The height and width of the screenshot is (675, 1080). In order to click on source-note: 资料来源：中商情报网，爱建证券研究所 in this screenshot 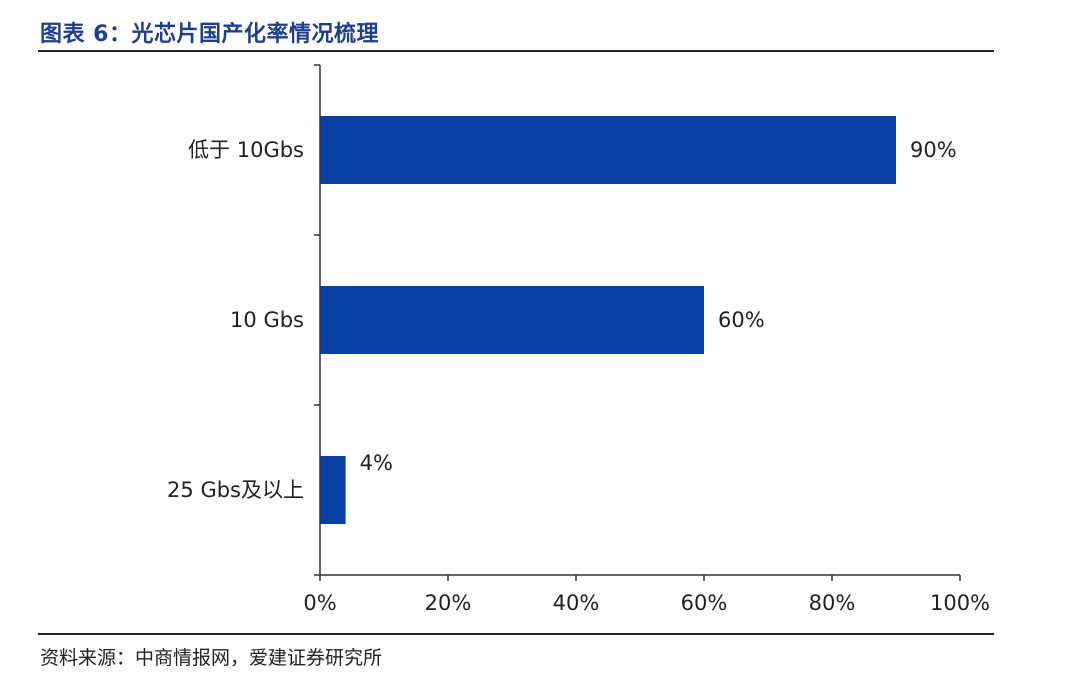, I will do `click(211, 658)`.